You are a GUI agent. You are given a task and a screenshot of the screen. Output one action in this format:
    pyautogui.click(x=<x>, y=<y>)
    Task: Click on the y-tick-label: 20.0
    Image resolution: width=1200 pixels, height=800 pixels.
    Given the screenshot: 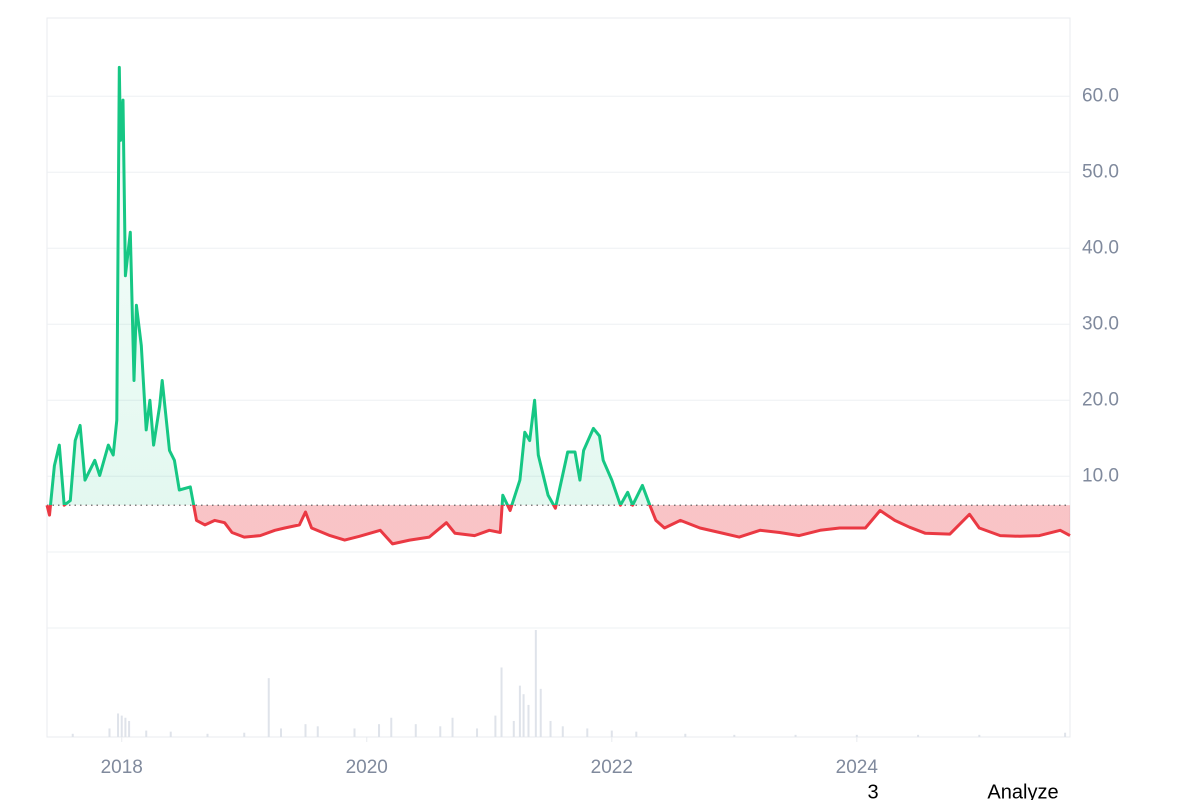 What is the action you would take?
    pyautogui.click(x=1100, y=399)
    